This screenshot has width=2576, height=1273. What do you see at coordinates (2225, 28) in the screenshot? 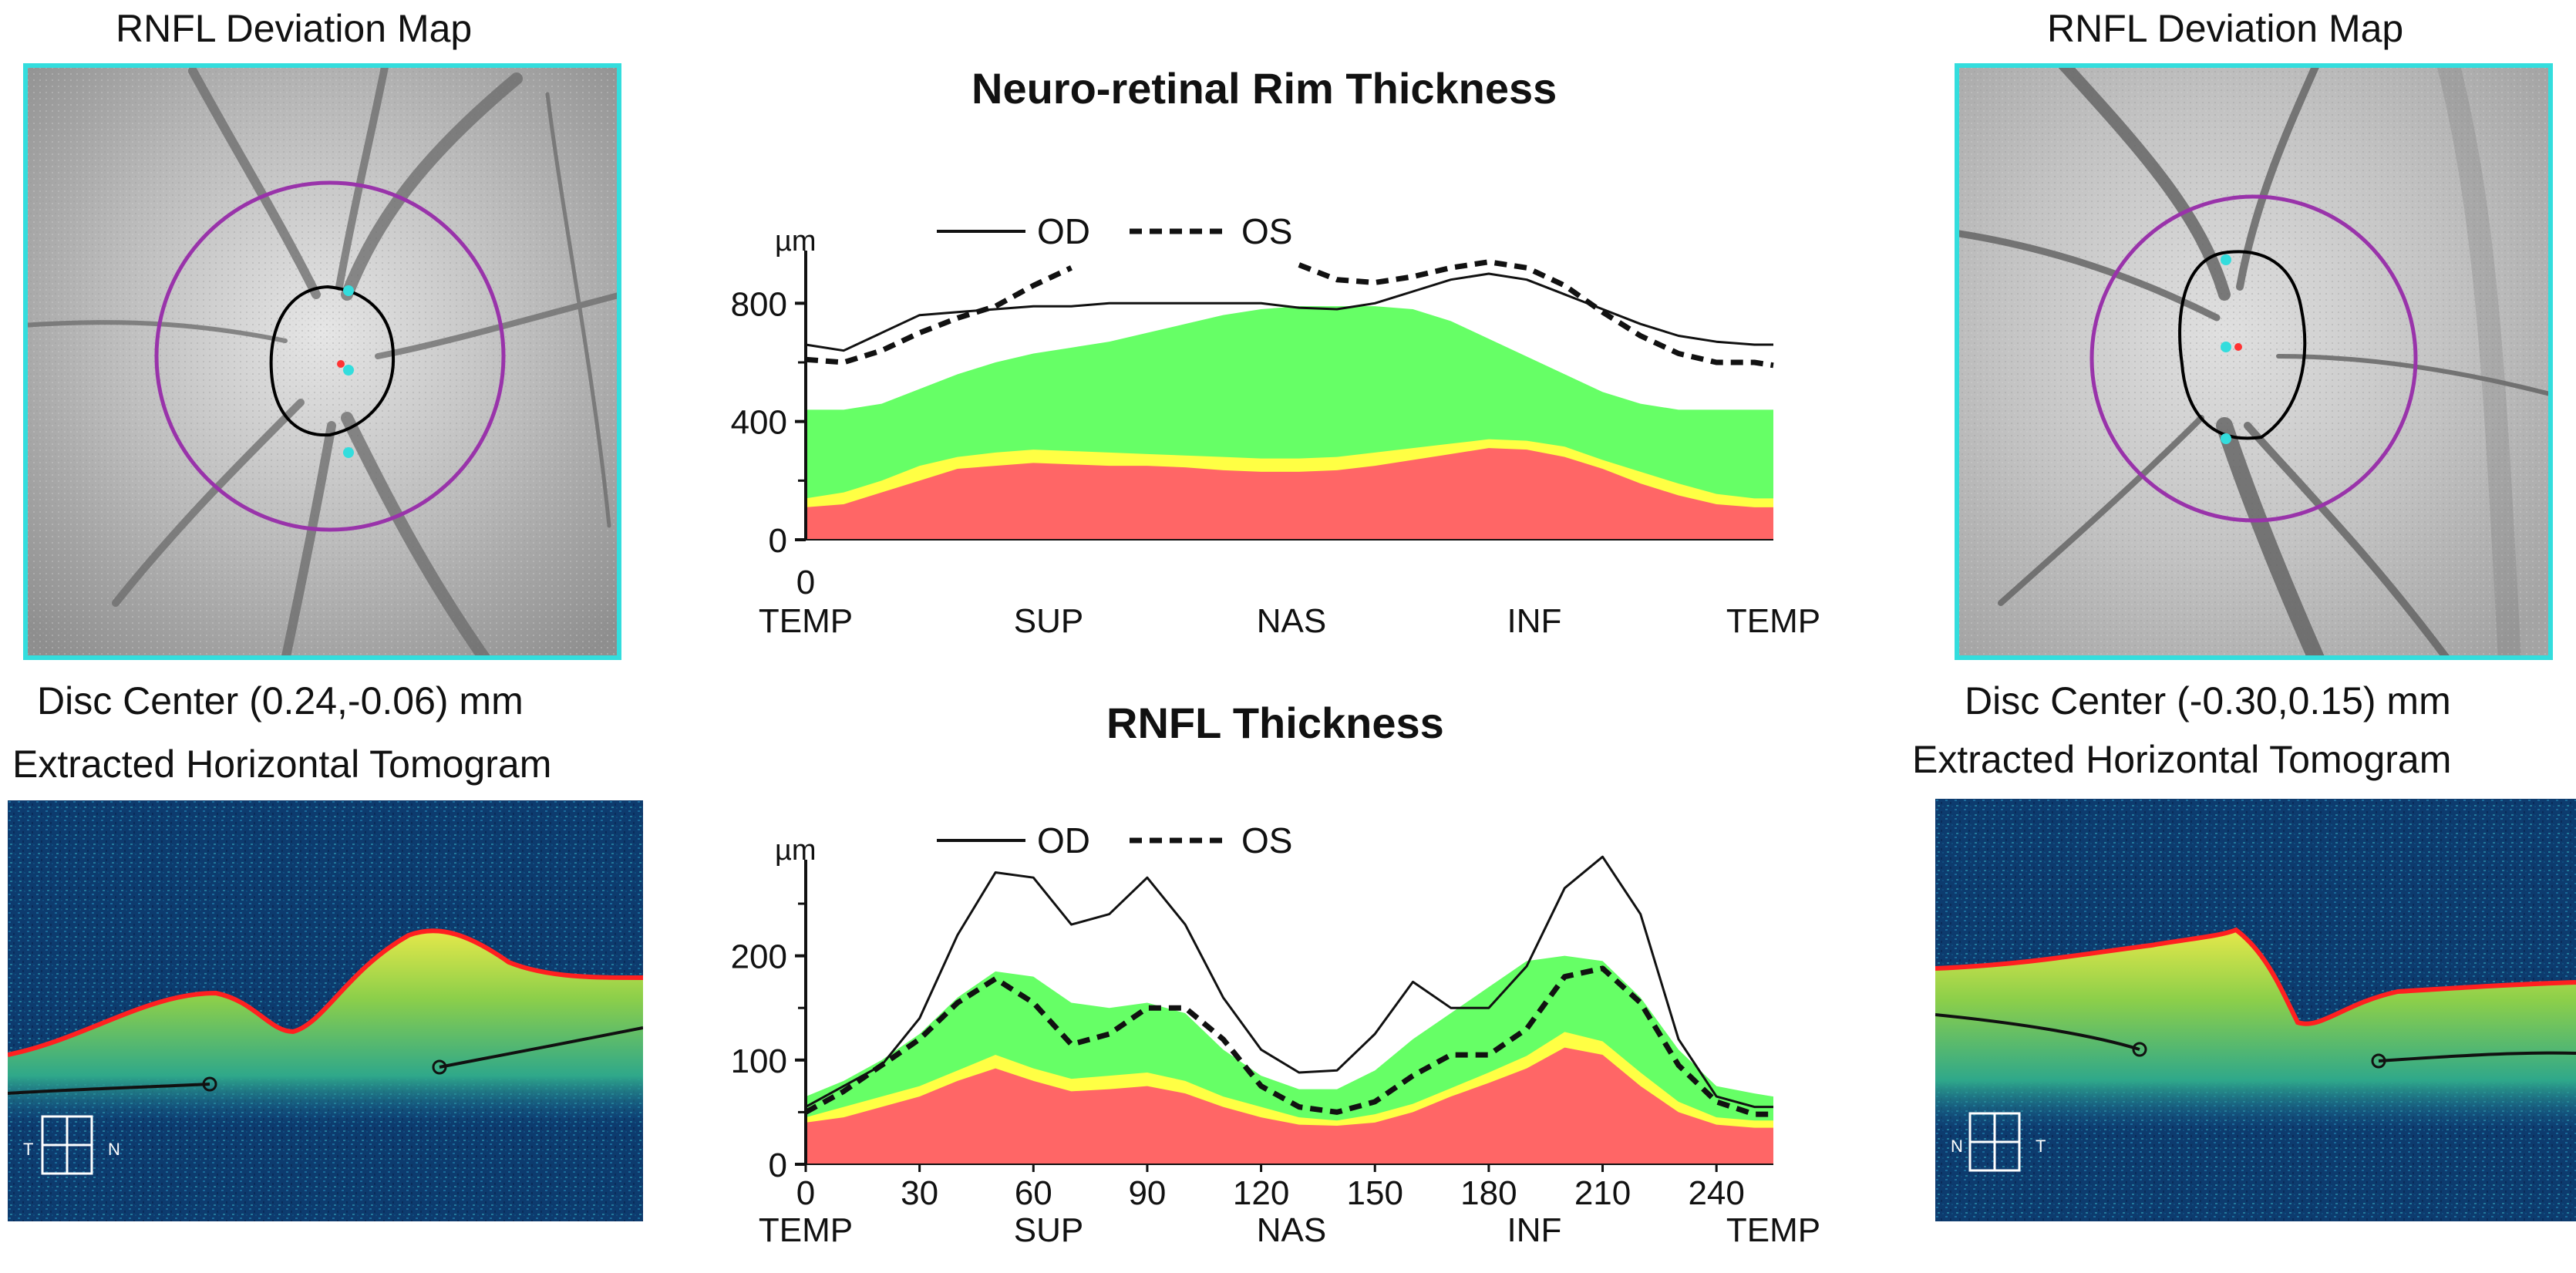
I see `right-map-title: RNFL Deviation Map` at bounding box center [2225, 28].